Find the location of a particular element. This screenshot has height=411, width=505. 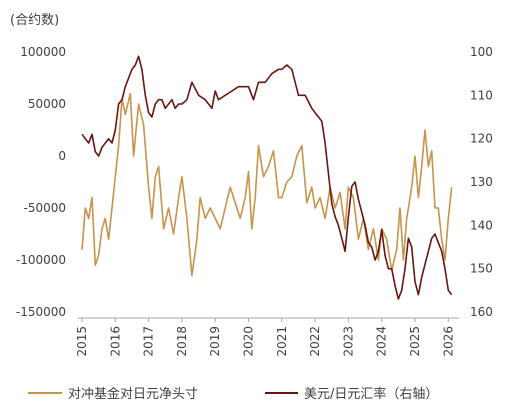

x-axis-tick-label: 2023 is located at coordinates (348, 341).